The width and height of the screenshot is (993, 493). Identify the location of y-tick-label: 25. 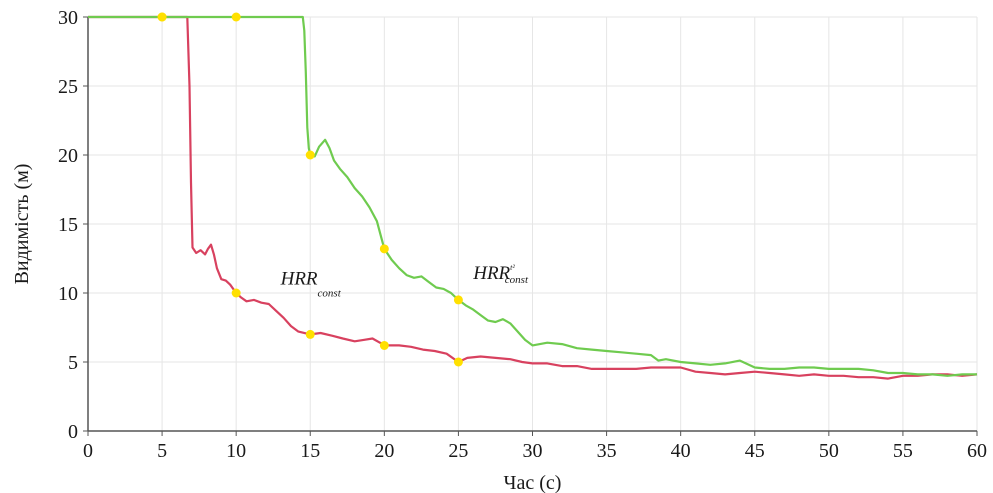
(68, 87).